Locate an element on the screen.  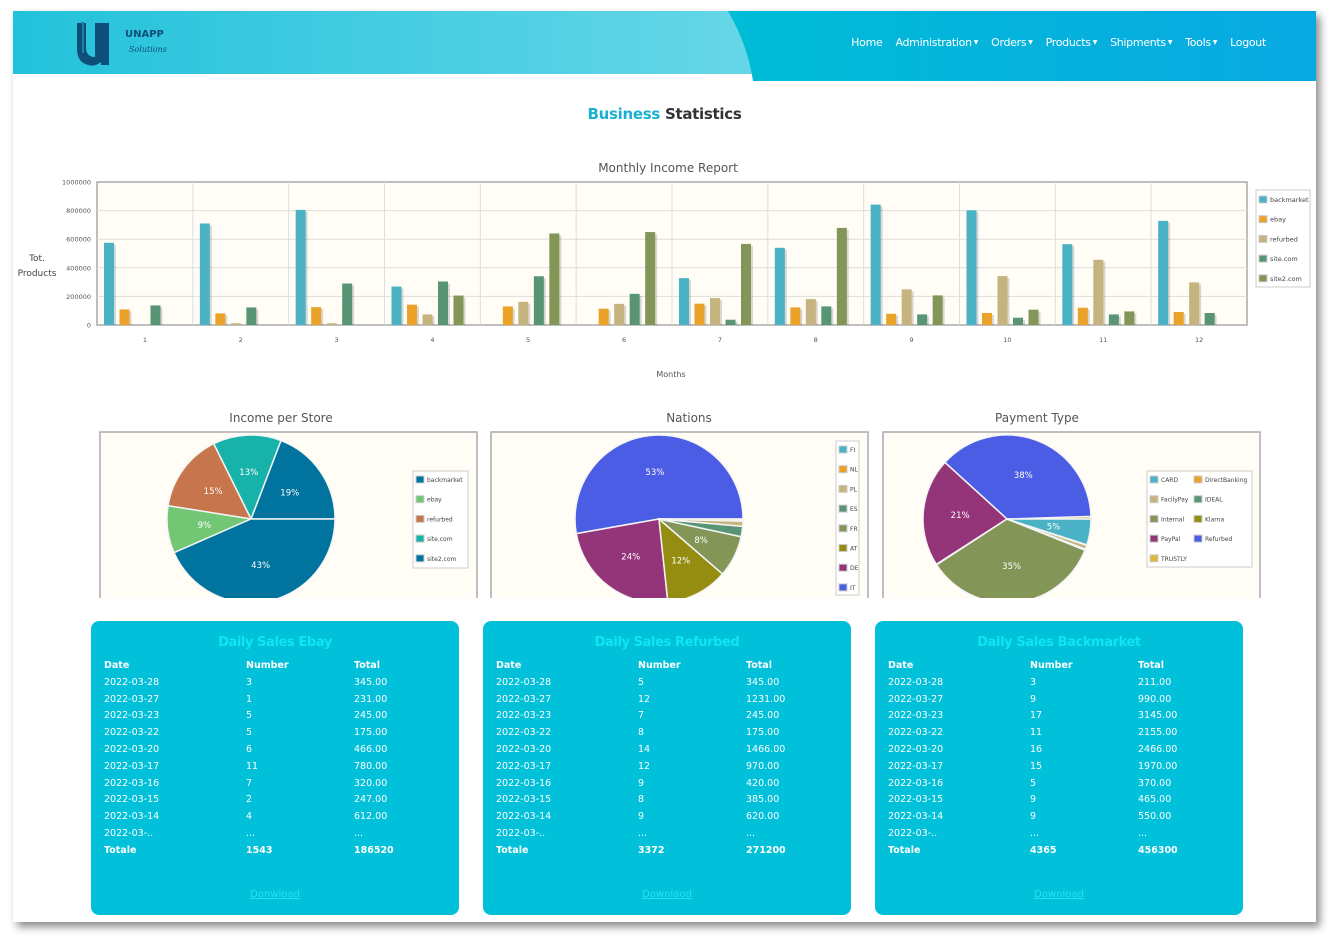
legend-label: IDEAL is located at coordinates (1214, 500).